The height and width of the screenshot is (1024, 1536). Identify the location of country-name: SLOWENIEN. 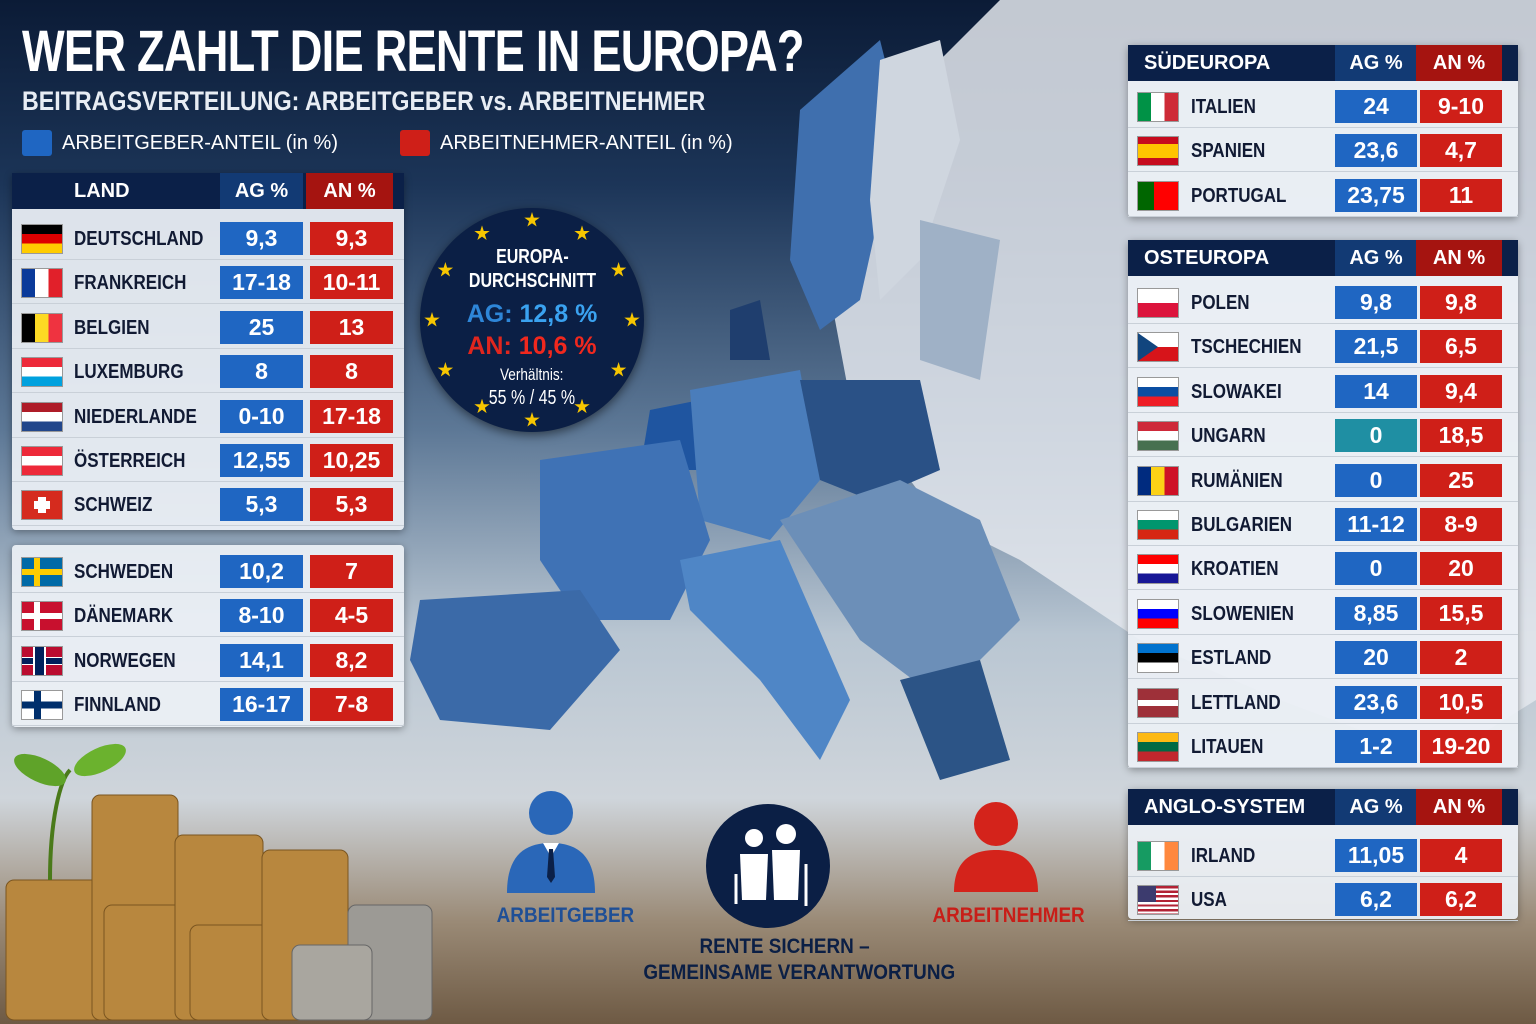
(1242, 613).